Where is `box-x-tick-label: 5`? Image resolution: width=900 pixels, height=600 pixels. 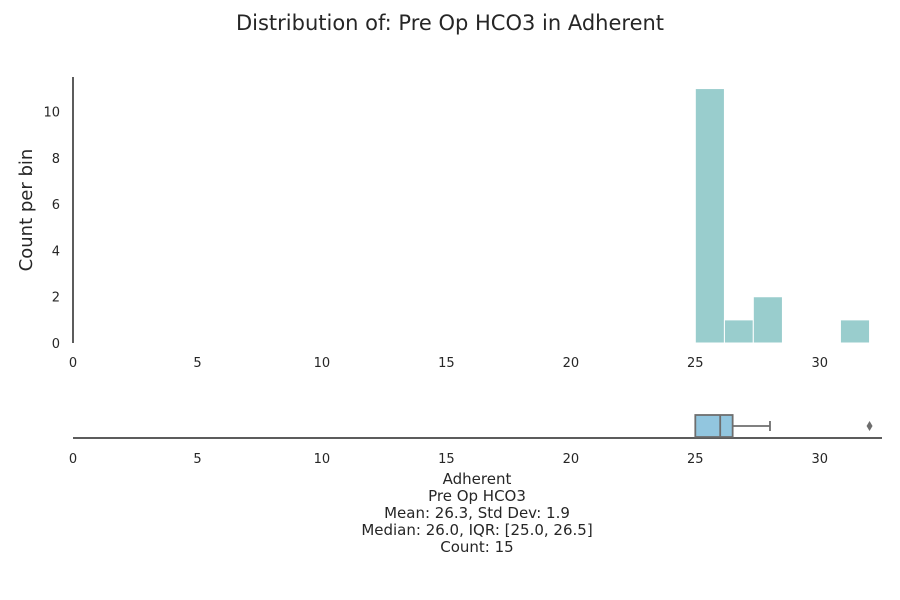 box-x-tick-label: 5 is located at coordinates (197, 459).